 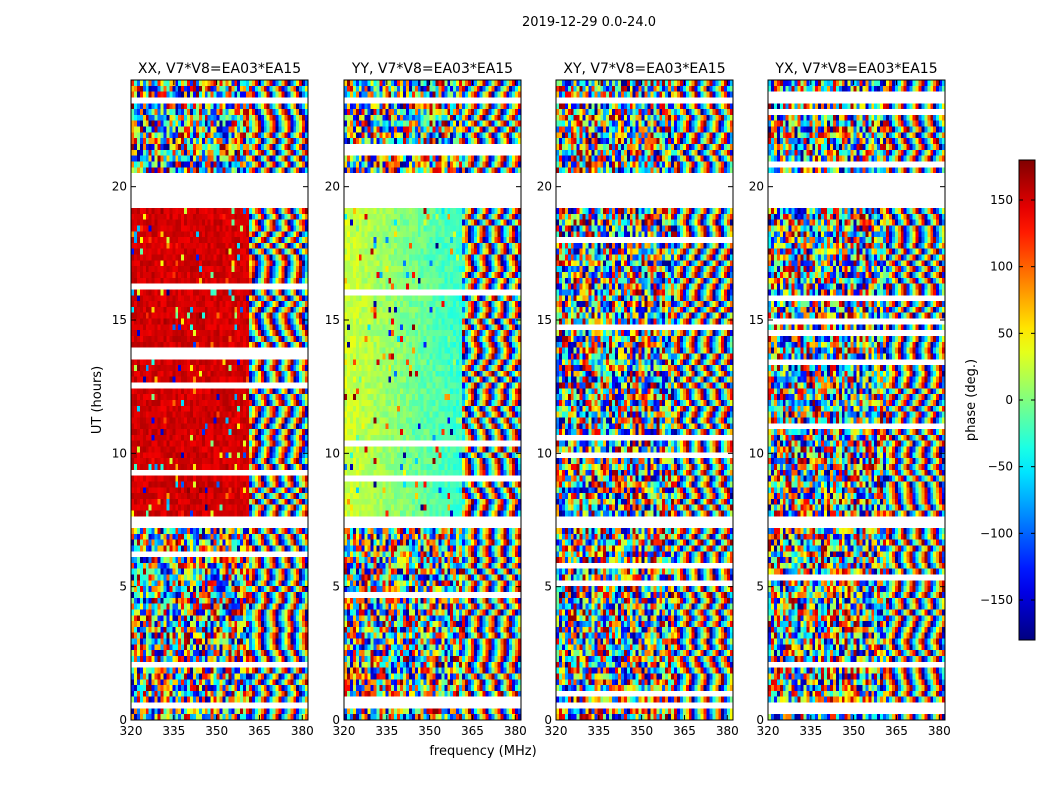 I want to click on panel-title: XY, V7*V8=EA03*EA15, so click(x=644, y=69).